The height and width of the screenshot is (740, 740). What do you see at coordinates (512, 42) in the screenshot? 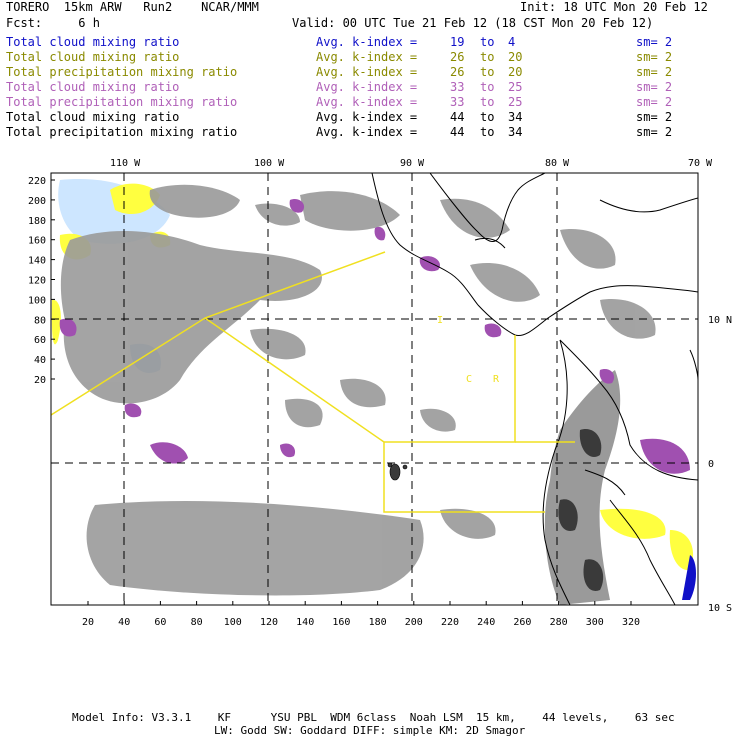
I see `legend-to-val: 4` at bounding box center [512, 42].